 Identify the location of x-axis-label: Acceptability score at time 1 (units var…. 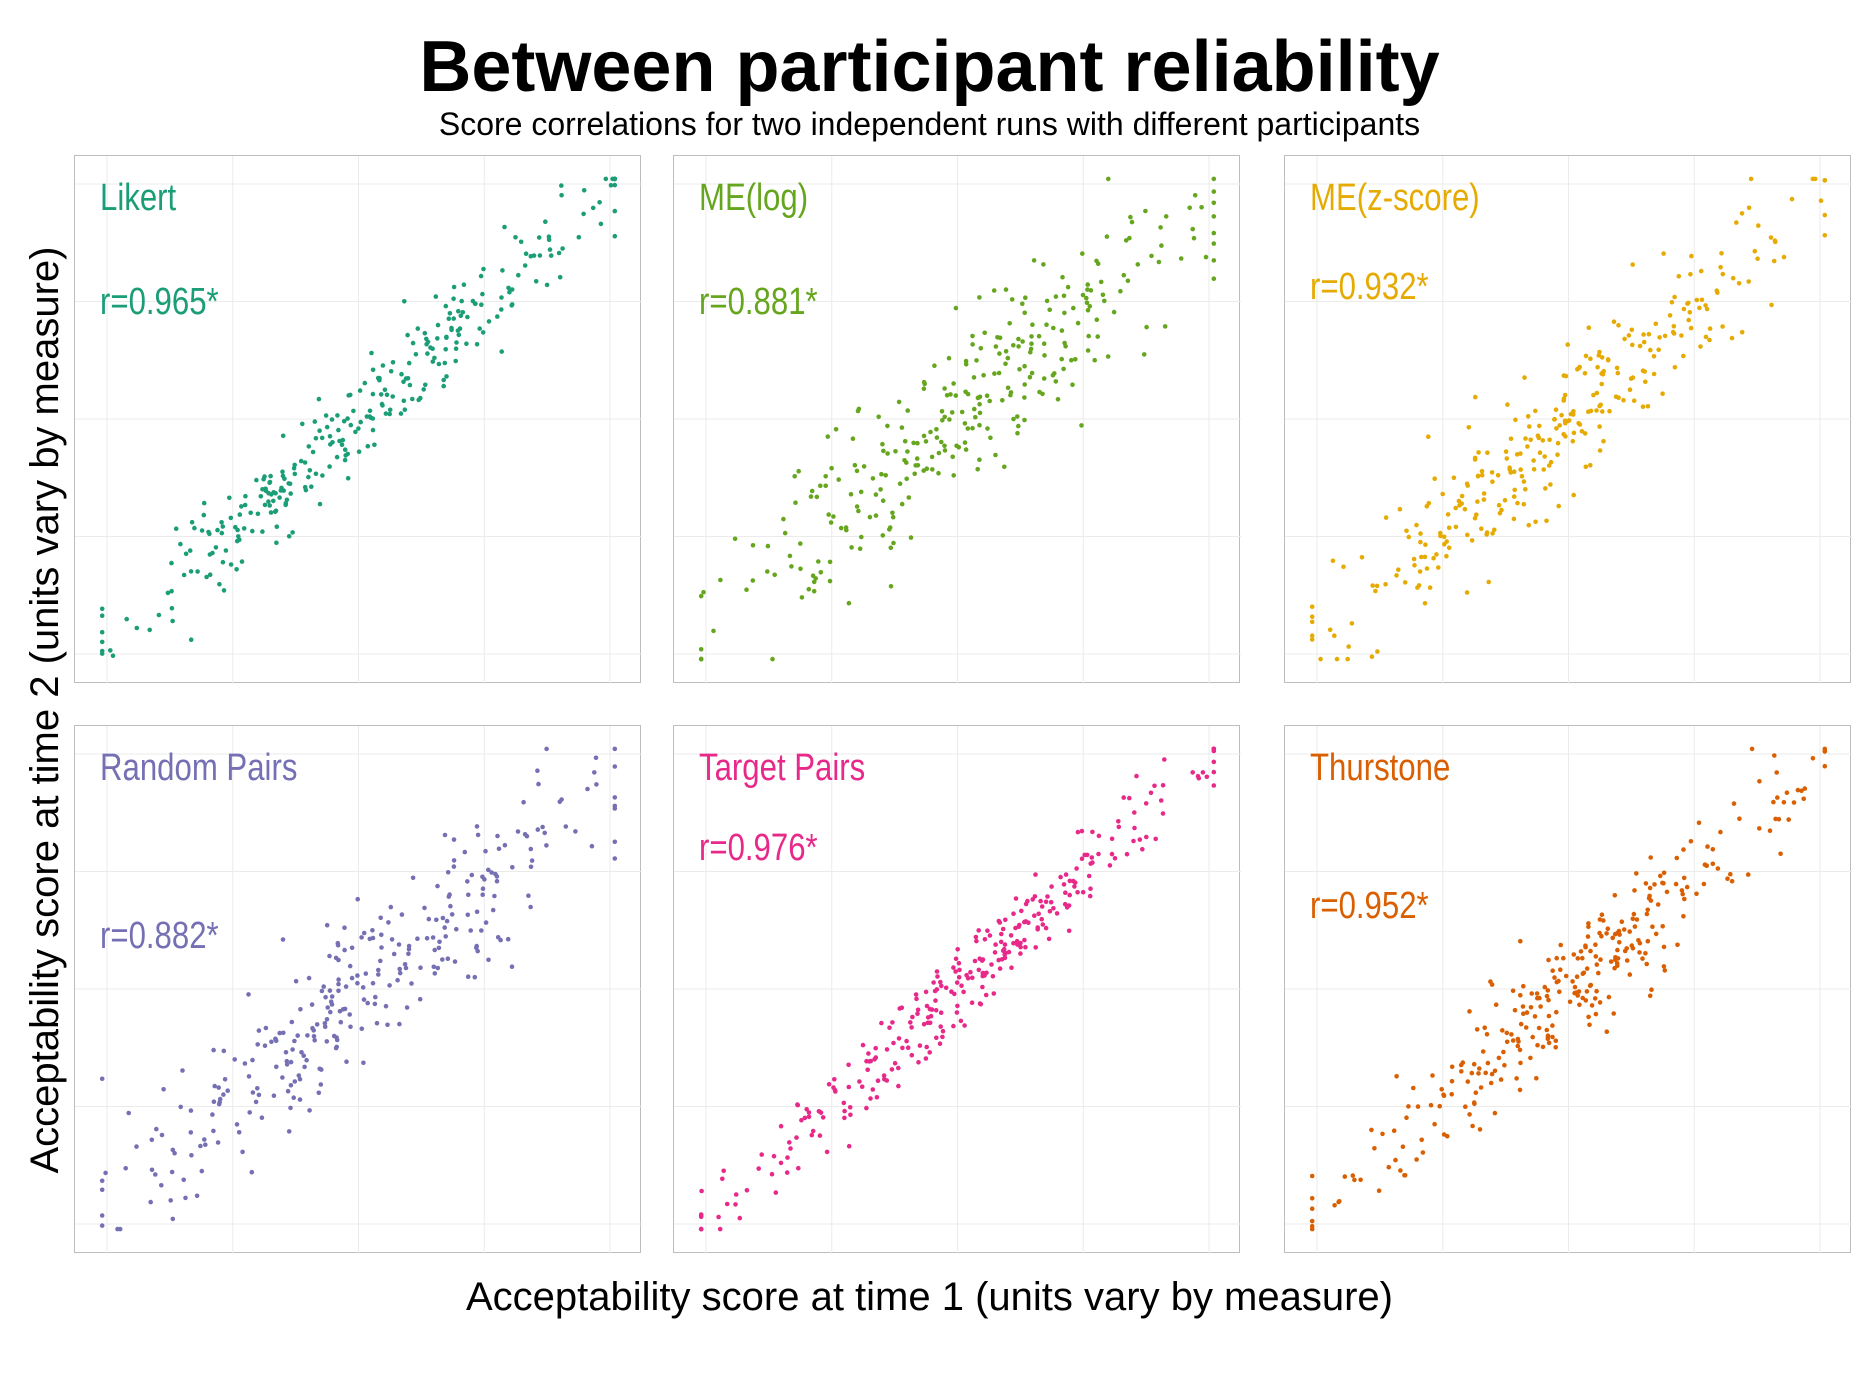
(929, 1297).